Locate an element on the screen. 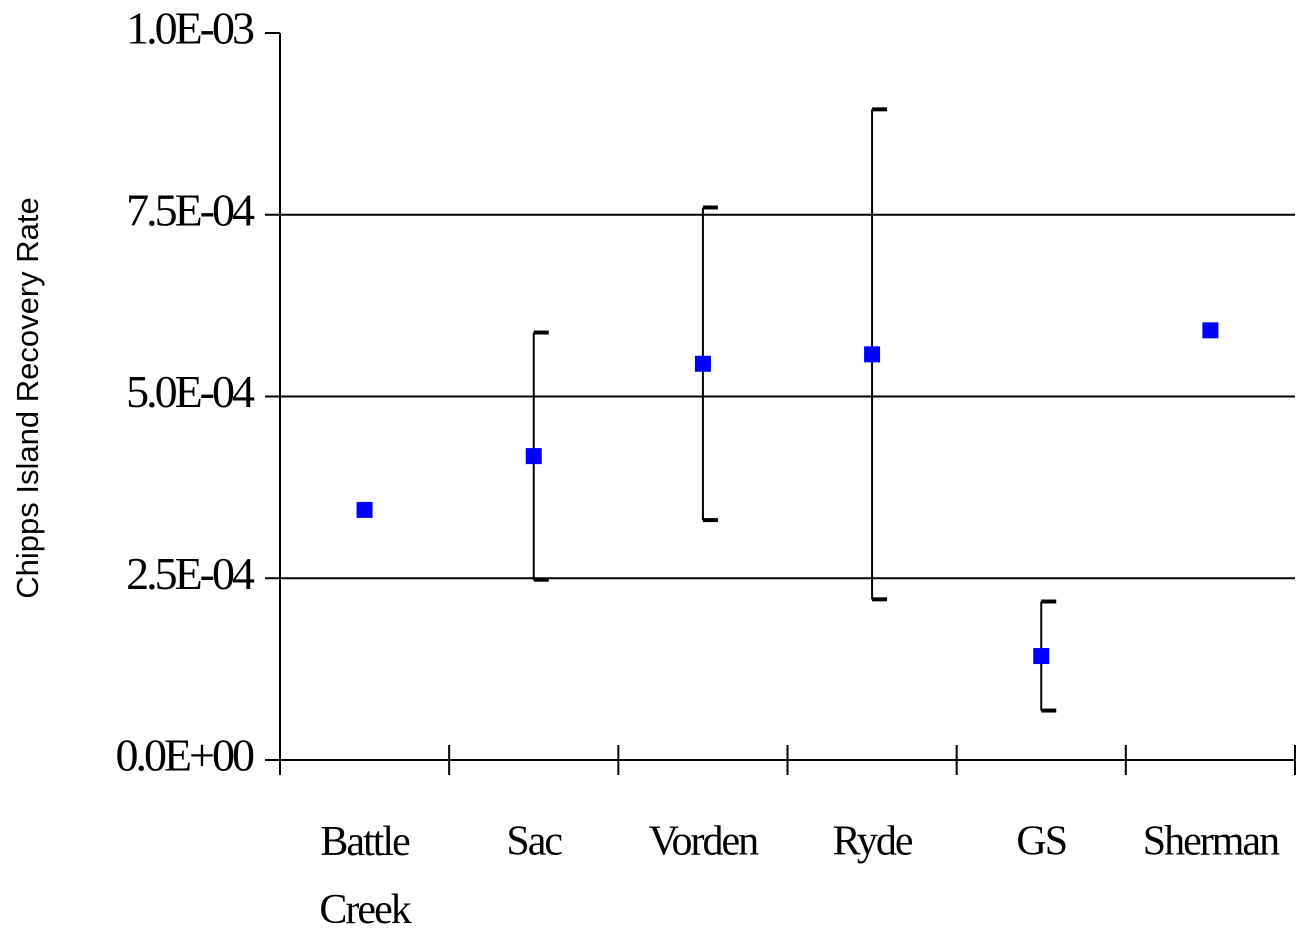 The image size is (1308, 937). x-tick-label: Vorden is located at coordinates (704, 842).